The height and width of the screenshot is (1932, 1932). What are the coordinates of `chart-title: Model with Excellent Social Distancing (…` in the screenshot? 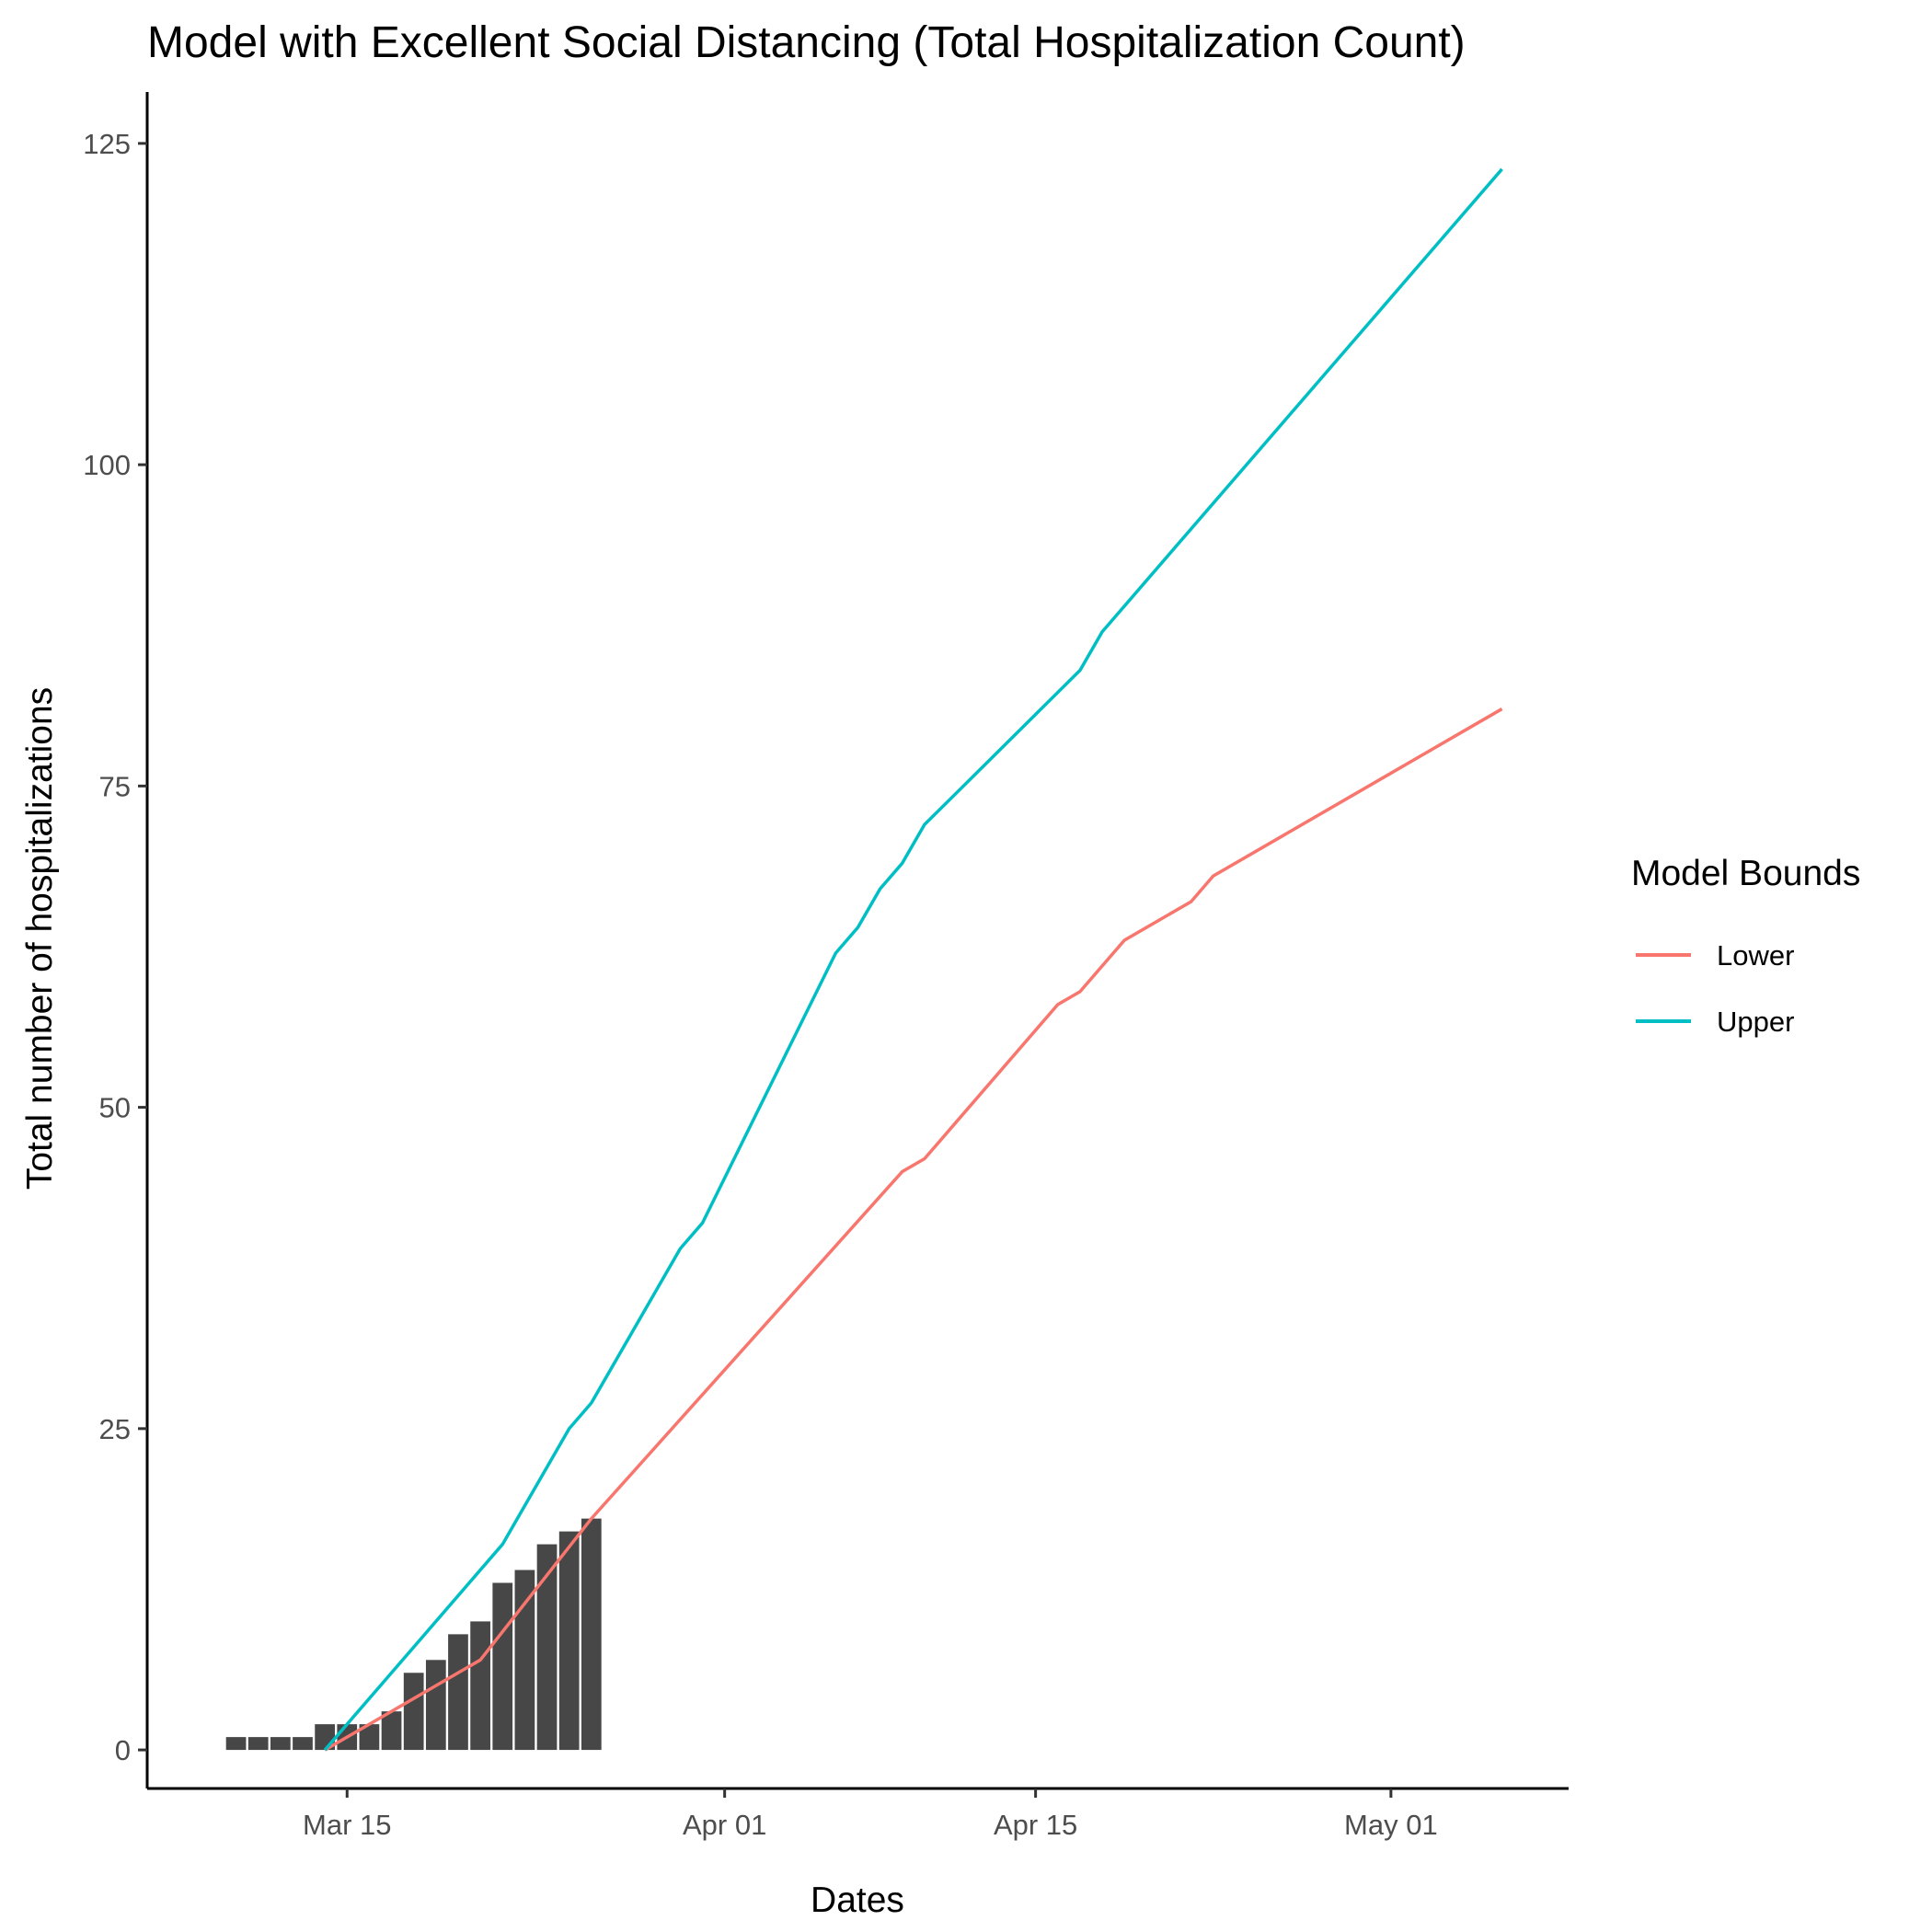 It's located at (806, 42).